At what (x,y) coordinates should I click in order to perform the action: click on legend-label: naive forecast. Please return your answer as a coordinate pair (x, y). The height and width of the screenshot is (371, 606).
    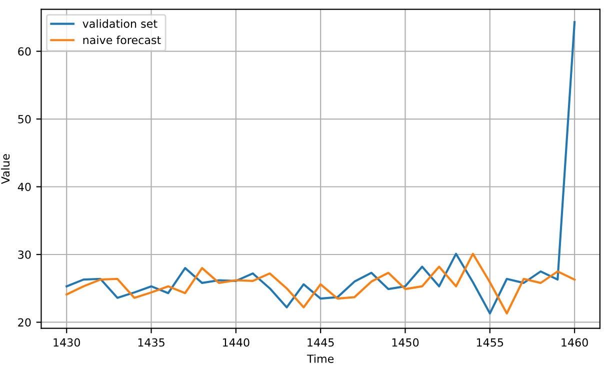
    Looking at the image, I should click on (122, 40).